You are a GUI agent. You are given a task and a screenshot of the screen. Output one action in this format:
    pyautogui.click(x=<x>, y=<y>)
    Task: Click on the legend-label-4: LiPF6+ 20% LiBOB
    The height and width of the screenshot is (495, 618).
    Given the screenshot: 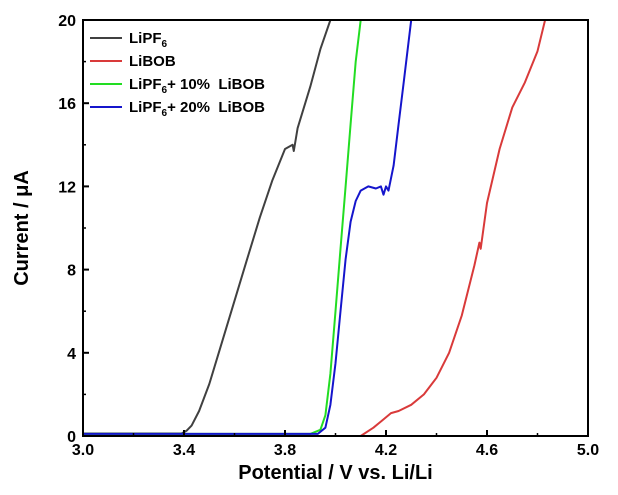 What is the action you would take?
    pyautogui.click(x=197, y=109)
    